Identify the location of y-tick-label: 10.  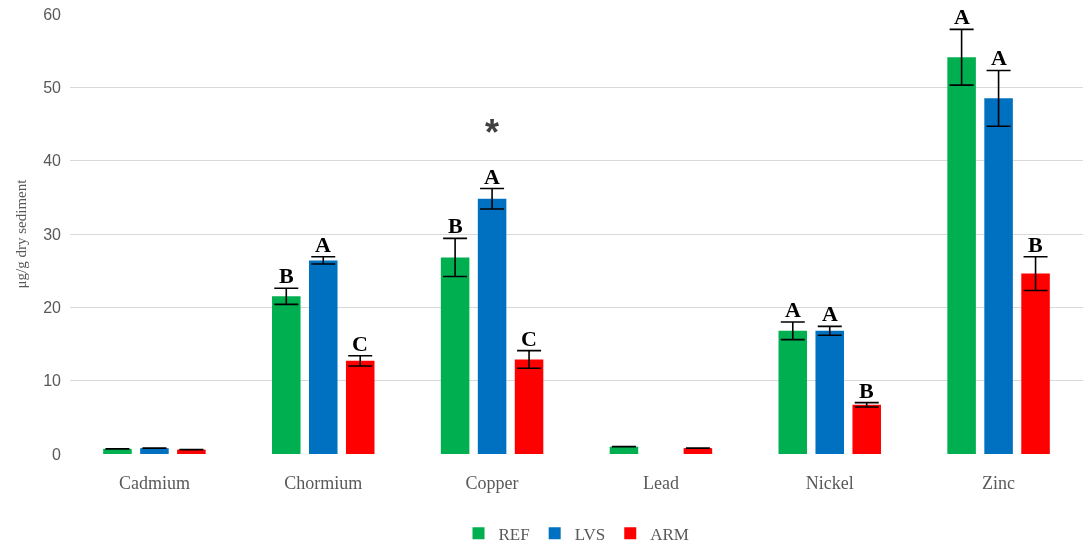
(52, 381).